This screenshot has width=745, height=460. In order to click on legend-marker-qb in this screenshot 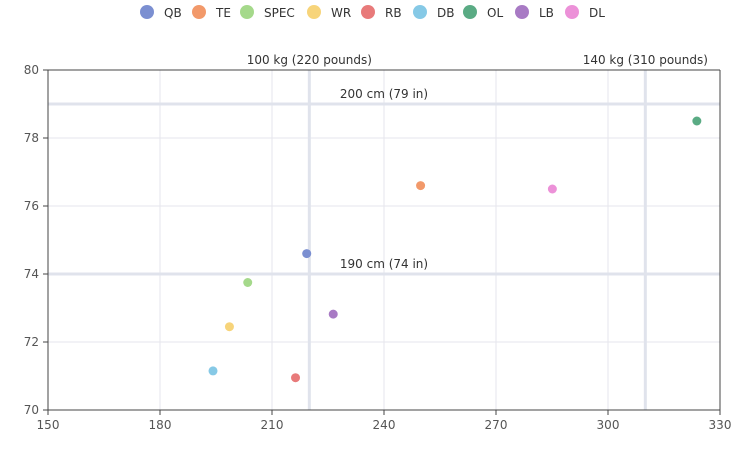, I will do `click(147, 12)`.